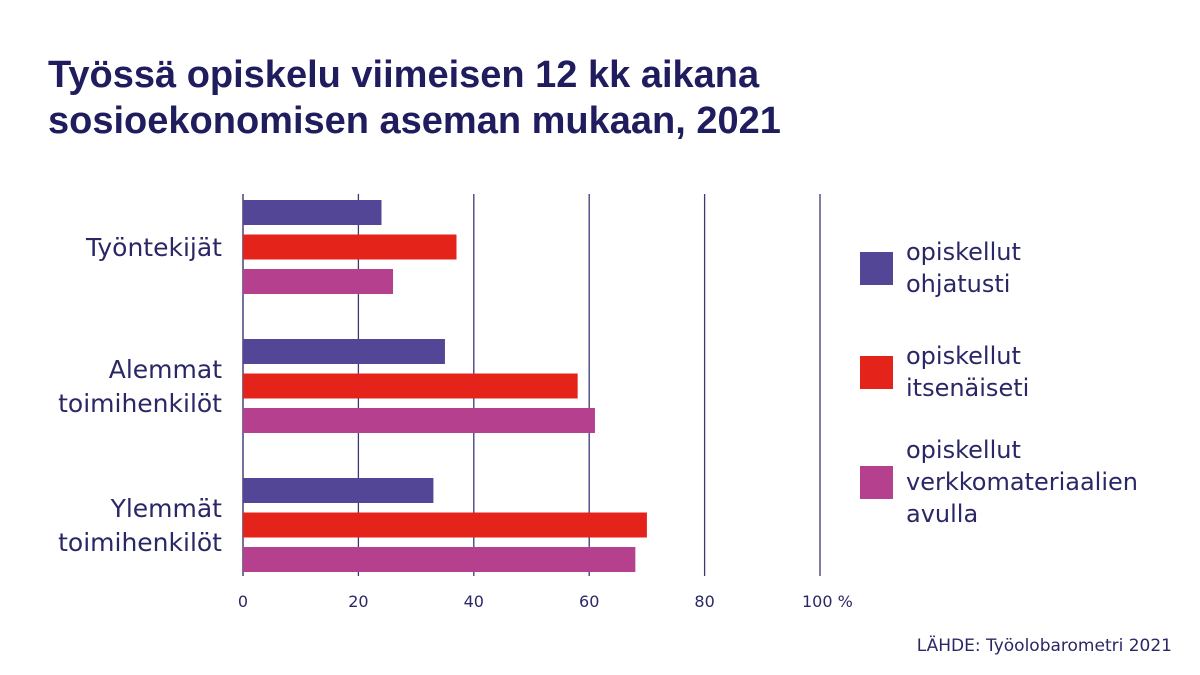  Describe the element at coordinates (153, 247) in the screenshot. I see `category-label: Työntekijät` at that location.